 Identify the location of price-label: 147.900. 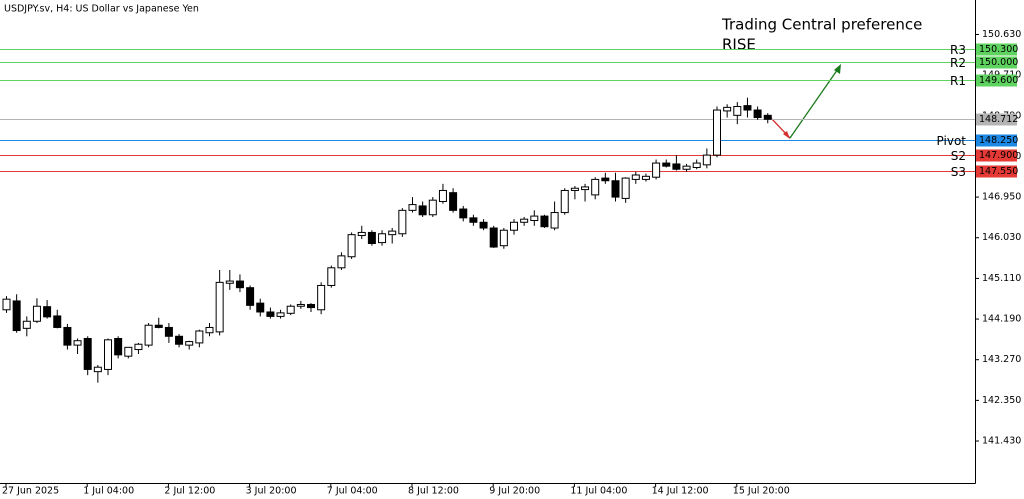
(998, 155).